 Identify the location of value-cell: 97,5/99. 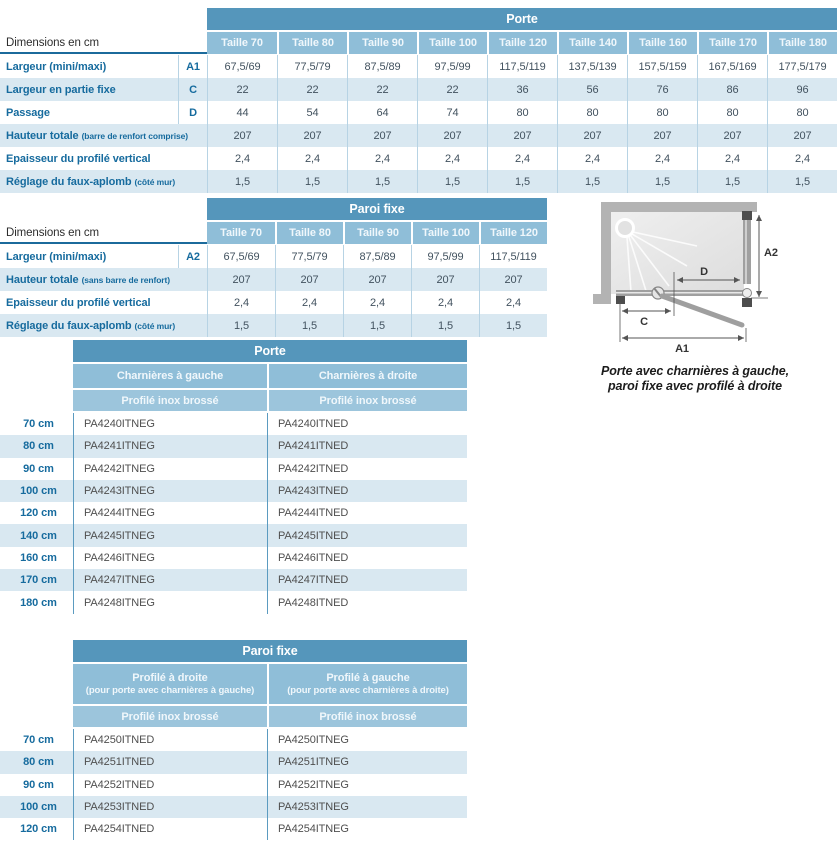
(445, 256).